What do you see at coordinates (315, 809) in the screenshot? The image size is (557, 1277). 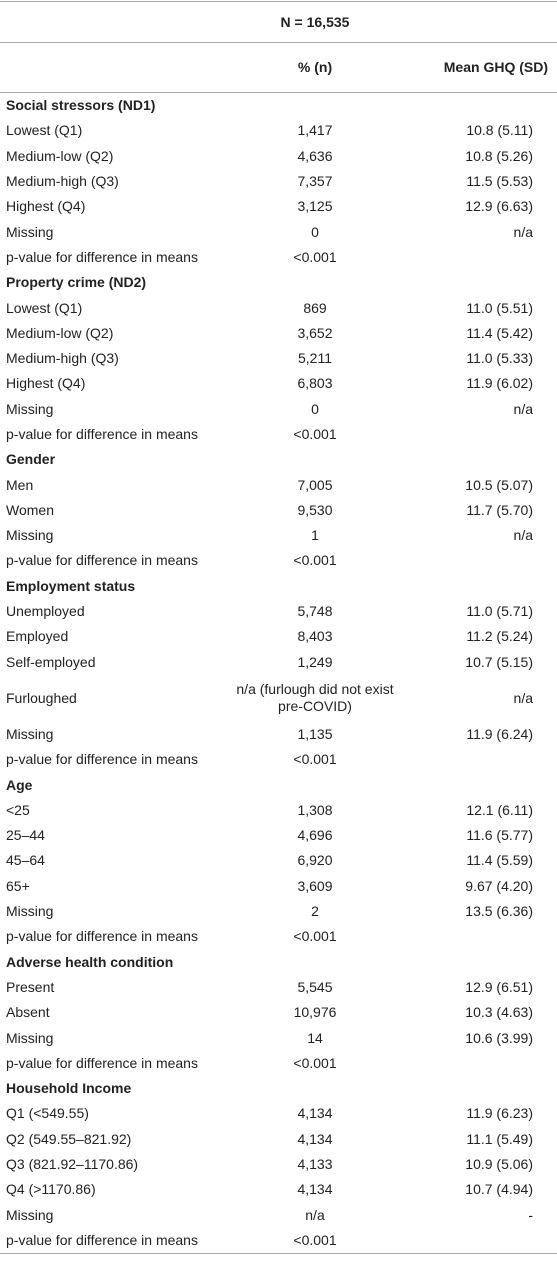 I see `cell-value: 1,308` at bounding box center [315, 809].